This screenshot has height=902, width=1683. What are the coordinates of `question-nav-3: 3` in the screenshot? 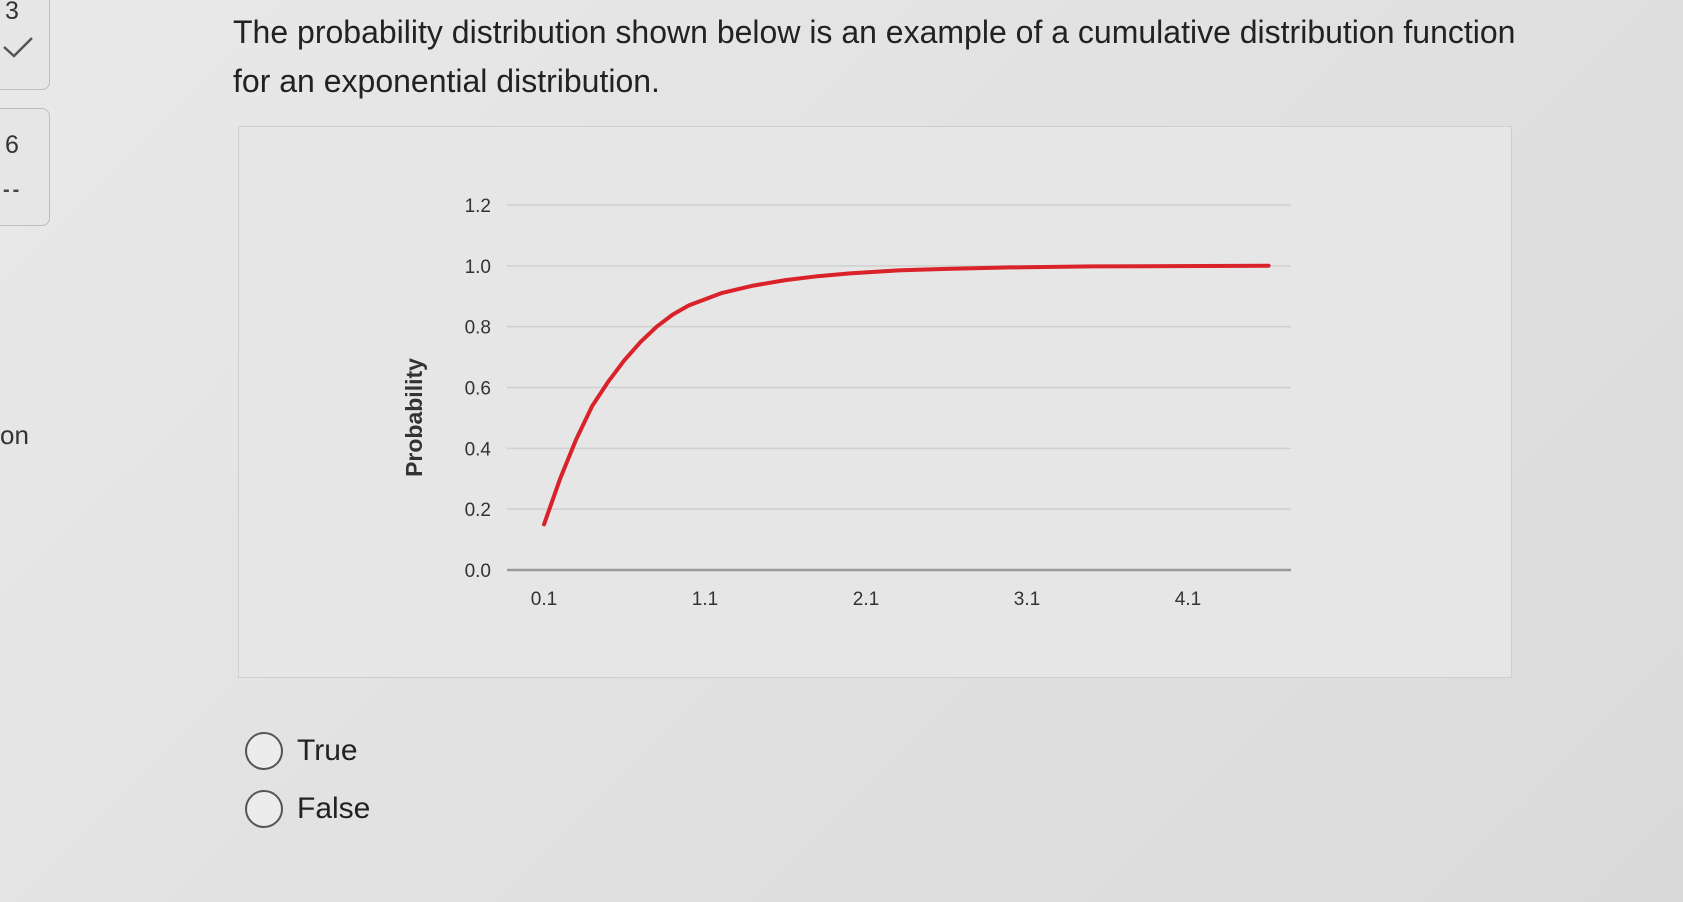 It's located at (25, 45).